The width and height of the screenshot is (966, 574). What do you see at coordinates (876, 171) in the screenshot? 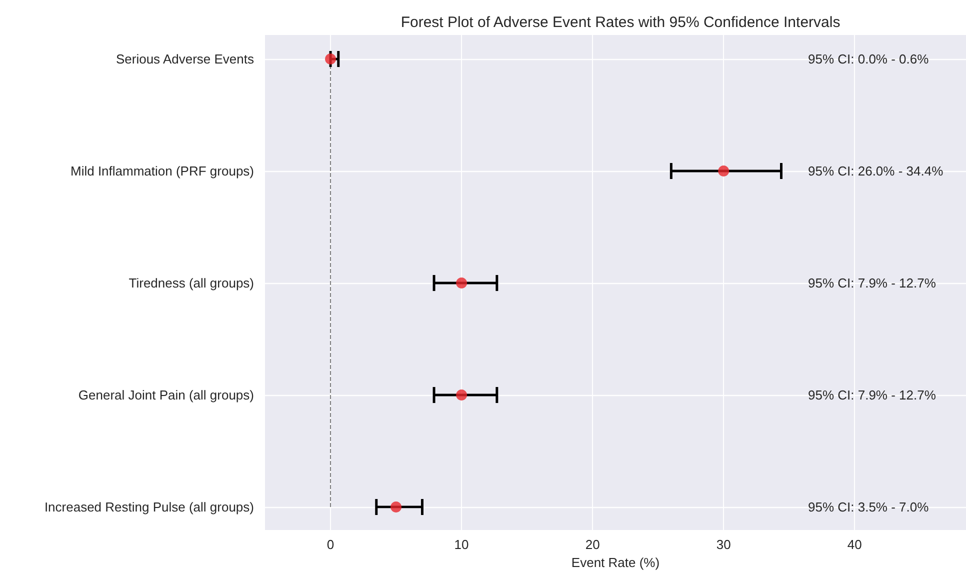
I see `annotation: 95% CI: 26.0% - 34.4%` at bounding box center [876, 171].